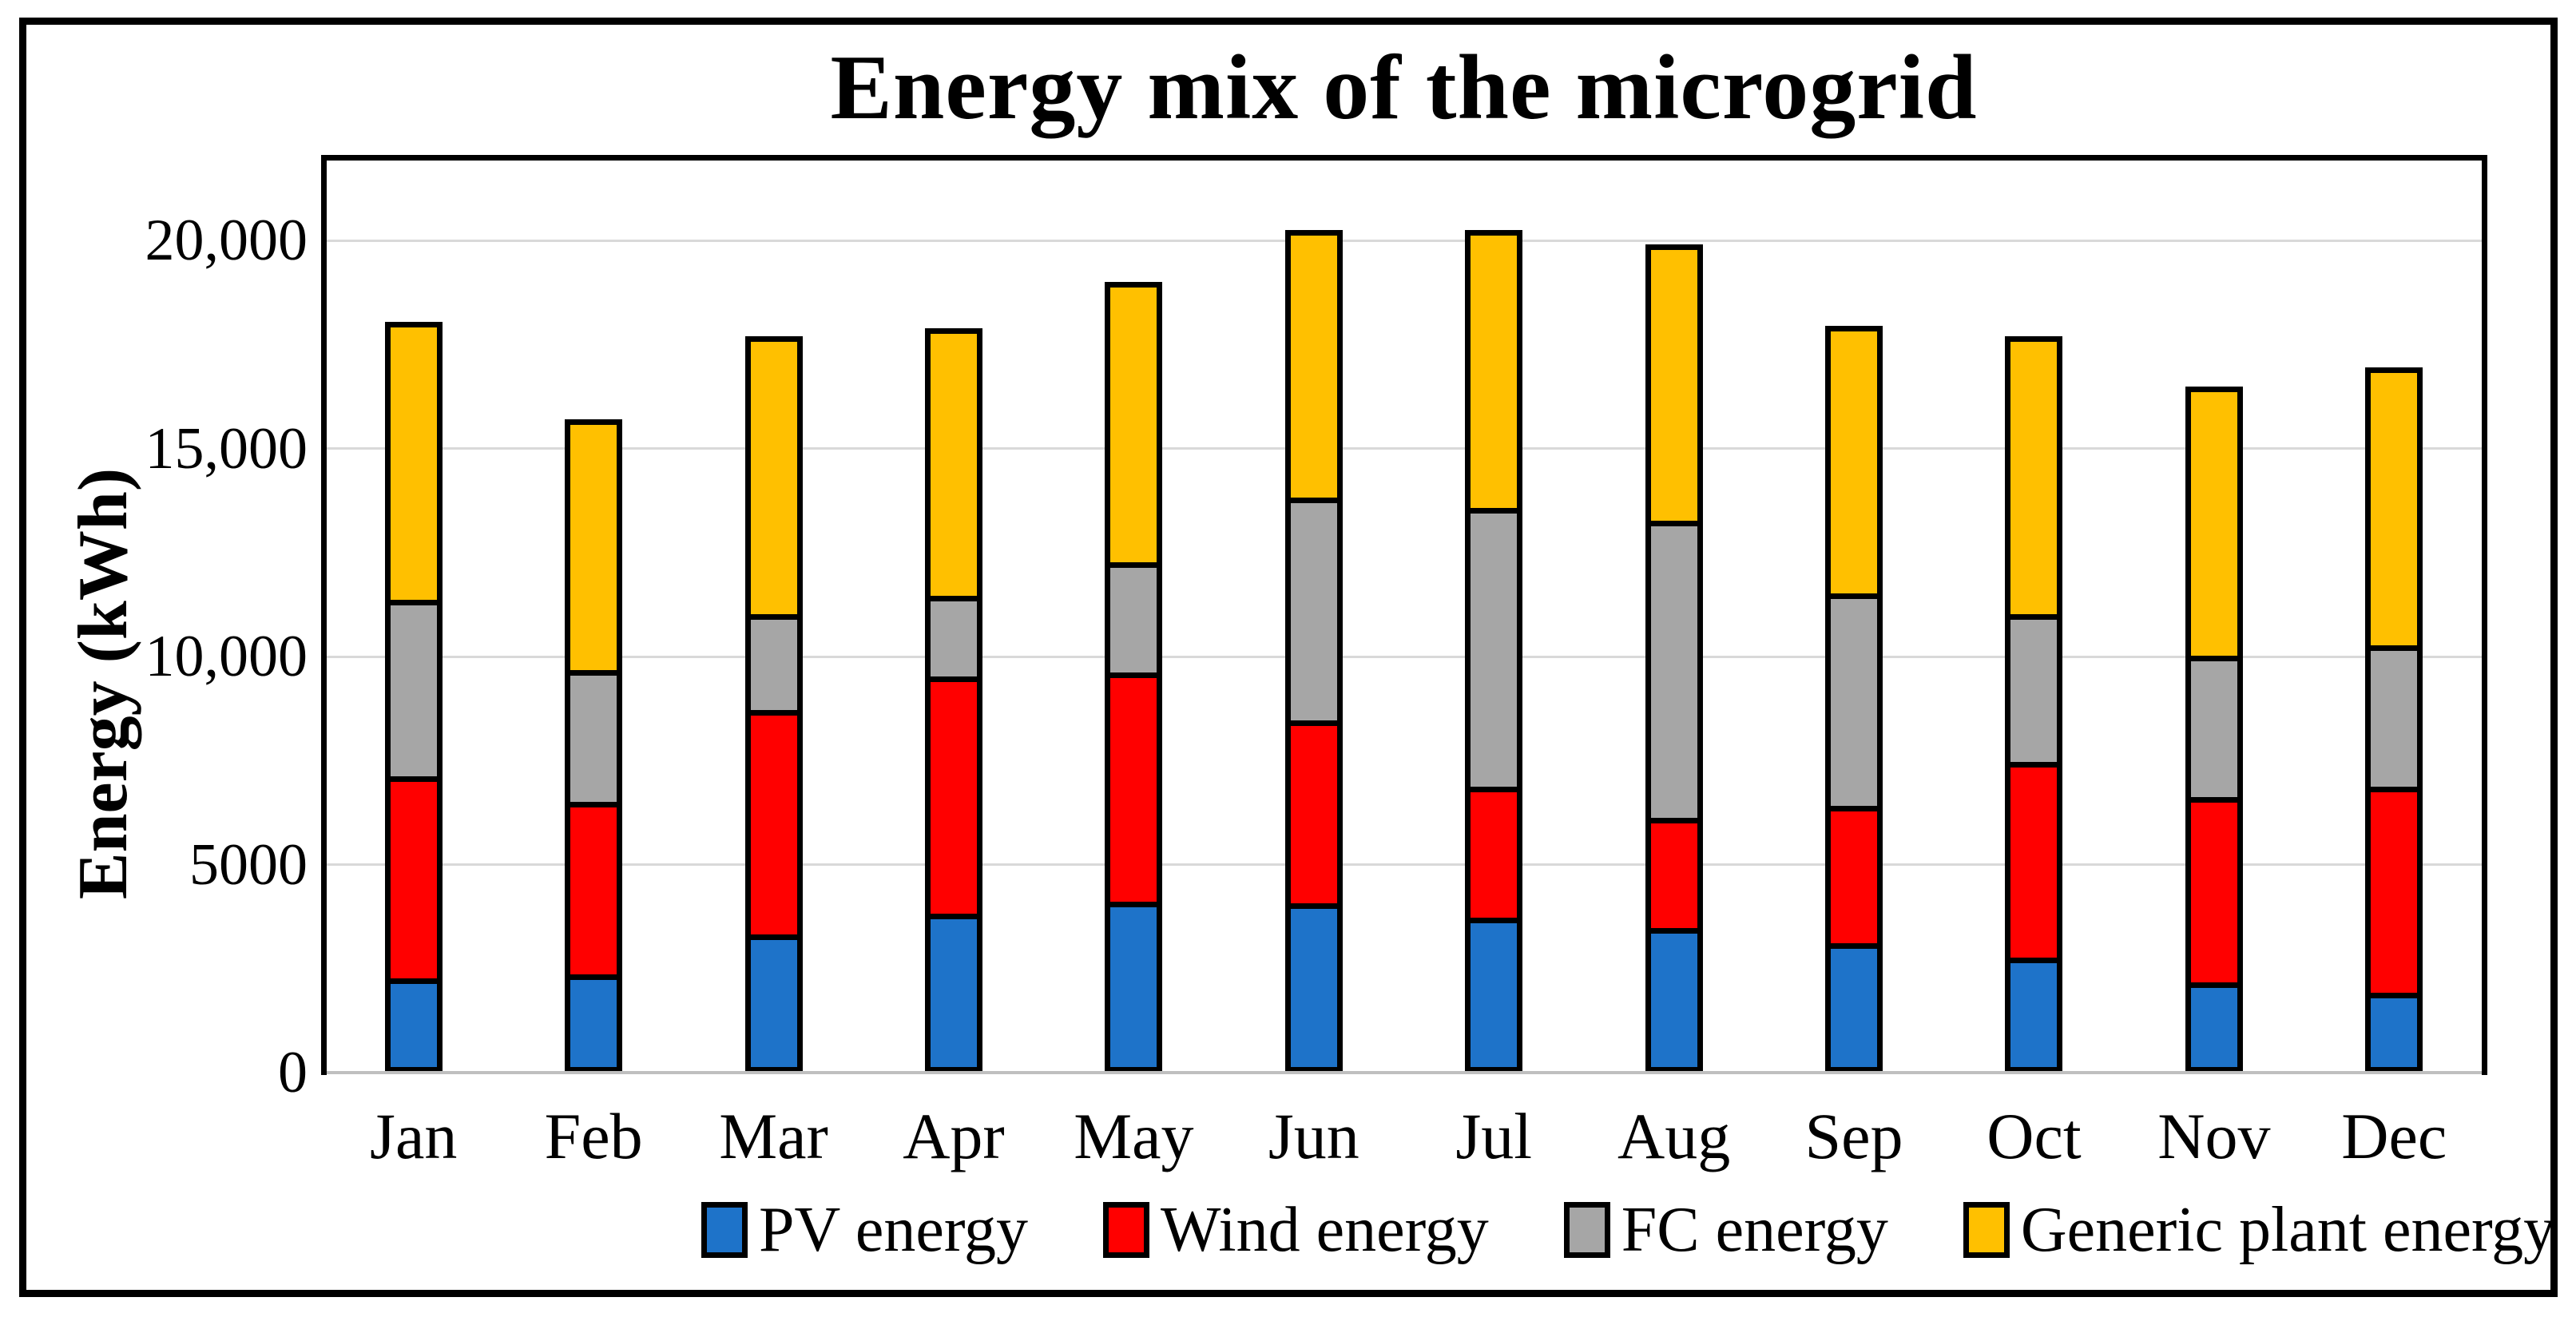 This screenshot has height=1321, width=2576. What do you see at coordinates (2214, 1136) in the screenshot?
I see `x-tick-label-nov: Nov` at bounding box center [2214, 1136].